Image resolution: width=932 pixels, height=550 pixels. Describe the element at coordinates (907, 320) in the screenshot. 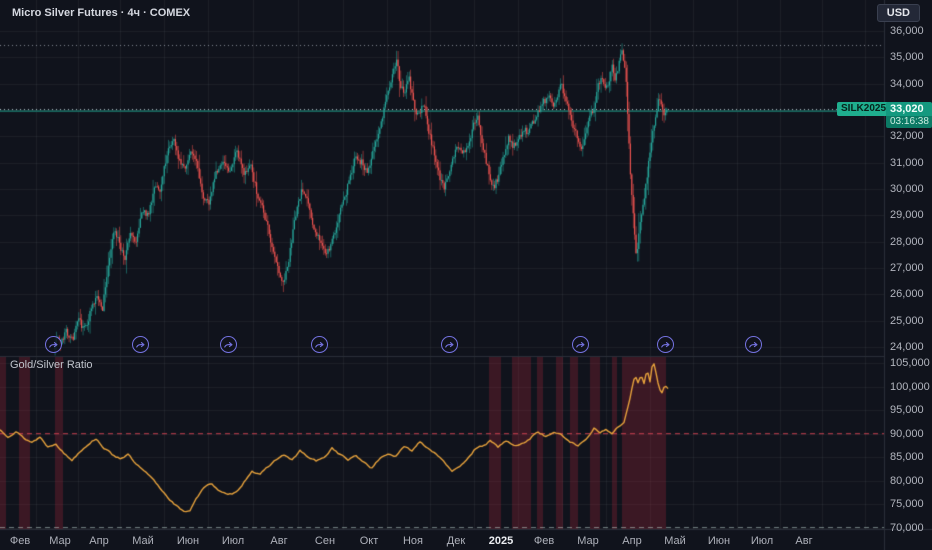

I see `price-tick-label: 25,000` at that location.